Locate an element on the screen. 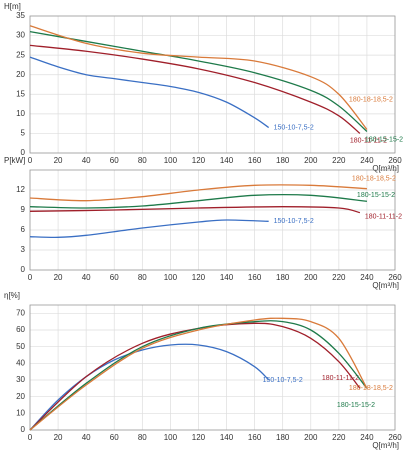 This screenshot has height=460, width=407. y-tick-label: 5 is located at coordinates (23, 133).